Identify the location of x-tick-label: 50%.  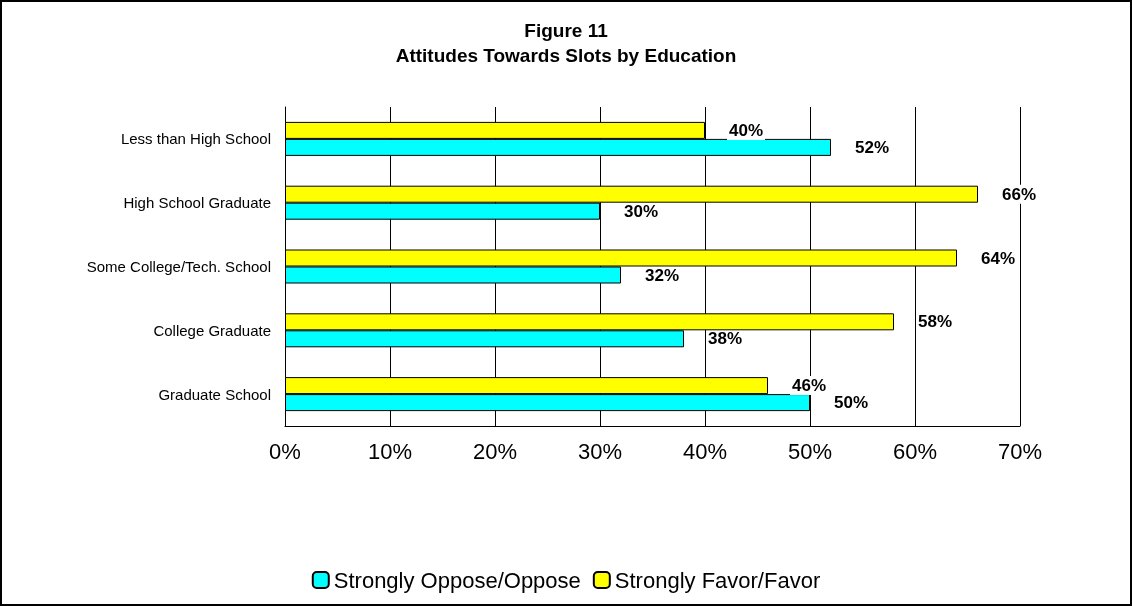
(810, 451).